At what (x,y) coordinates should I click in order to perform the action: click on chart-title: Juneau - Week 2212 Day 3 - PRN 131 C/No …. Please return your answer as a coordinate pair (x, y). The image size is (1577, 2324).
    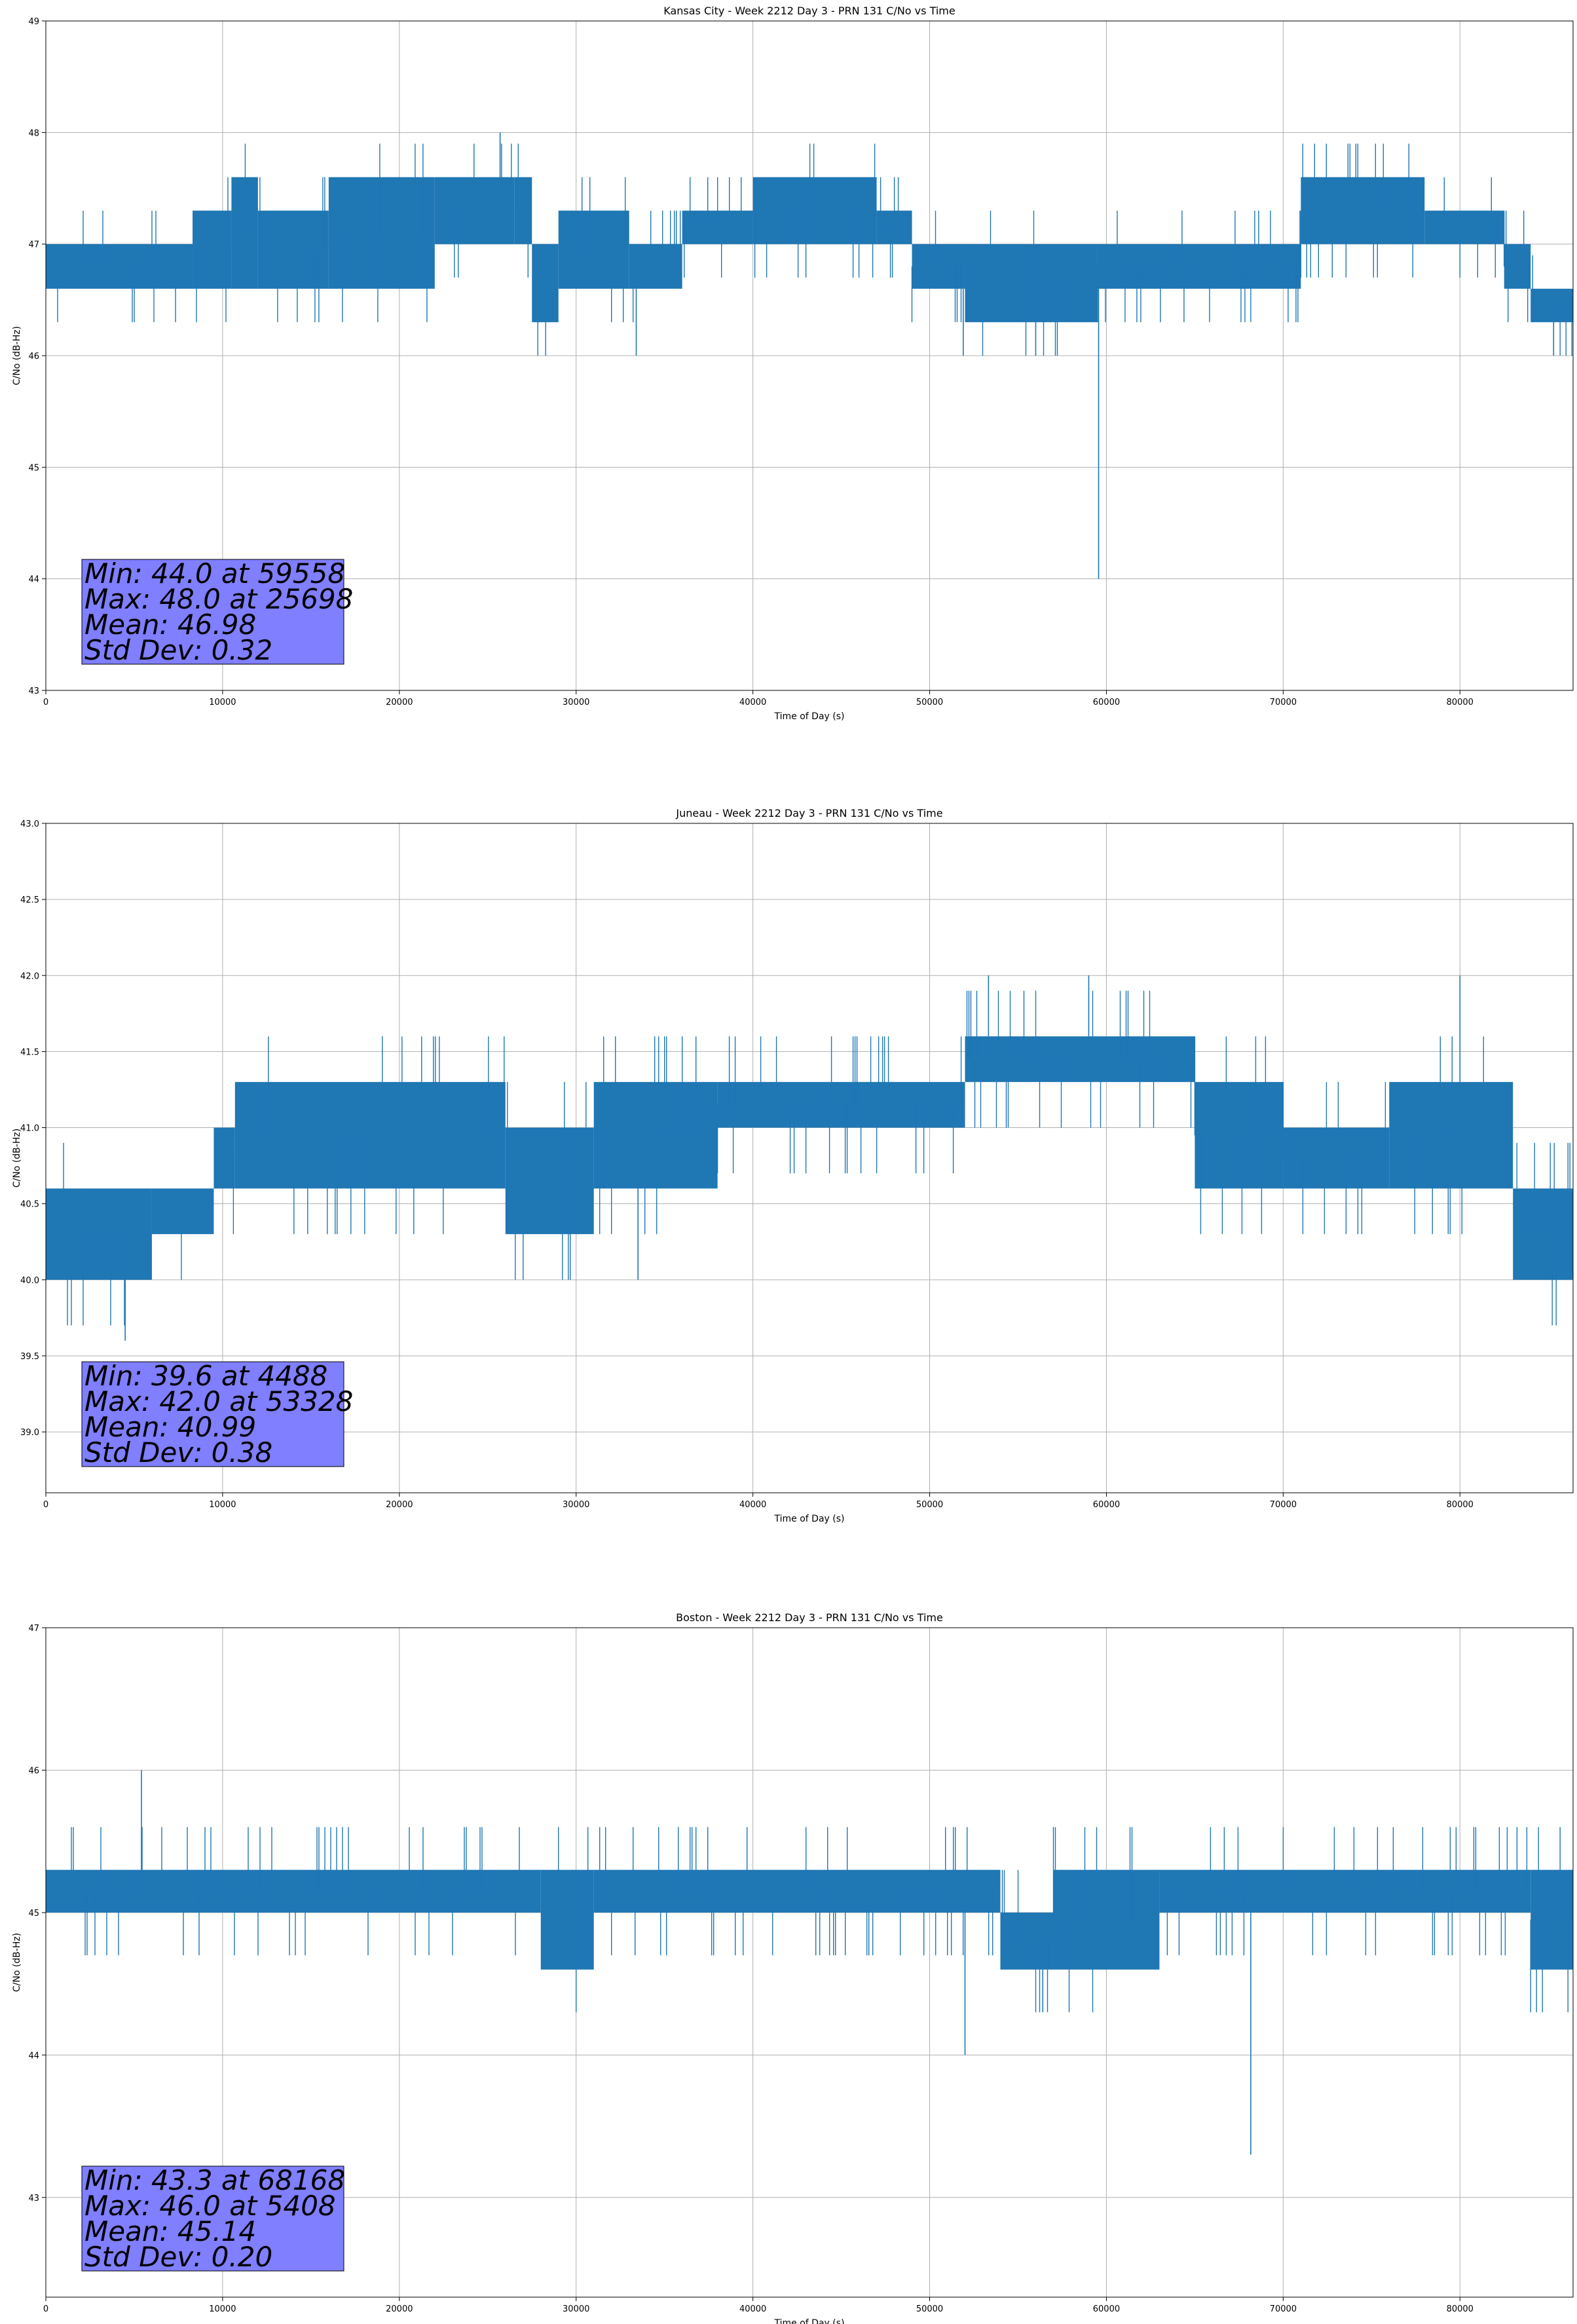
    Looking at the image, I should click on (808, 813).